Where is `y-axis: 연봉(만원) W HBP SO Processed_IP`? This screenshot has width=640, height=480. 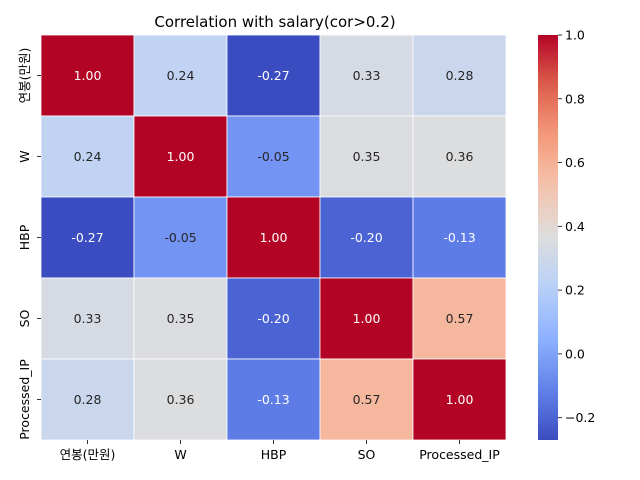
y-axis: 연봉(만원) W HBP SO Processed_IP is located at coordinates (29, 244).